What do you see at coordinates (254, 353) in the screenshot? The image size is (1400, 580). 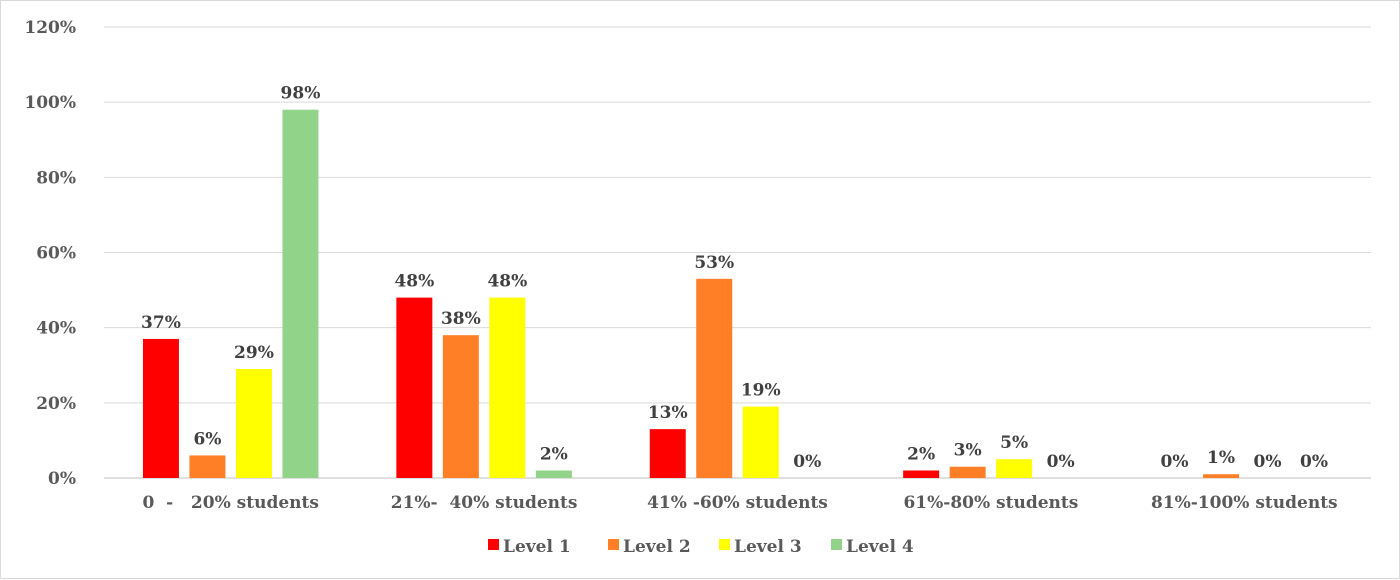 I see `data-label: 29%` at bounding box center [254, 353].